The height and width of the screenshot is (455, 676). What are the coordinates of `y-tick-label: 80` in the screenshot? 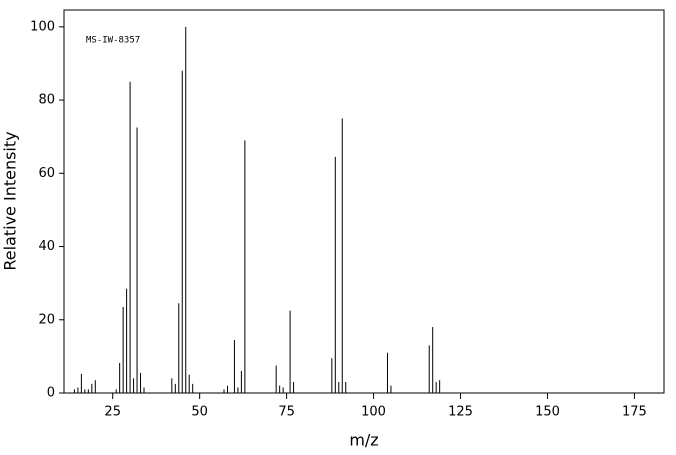 It's located at (46, 100).